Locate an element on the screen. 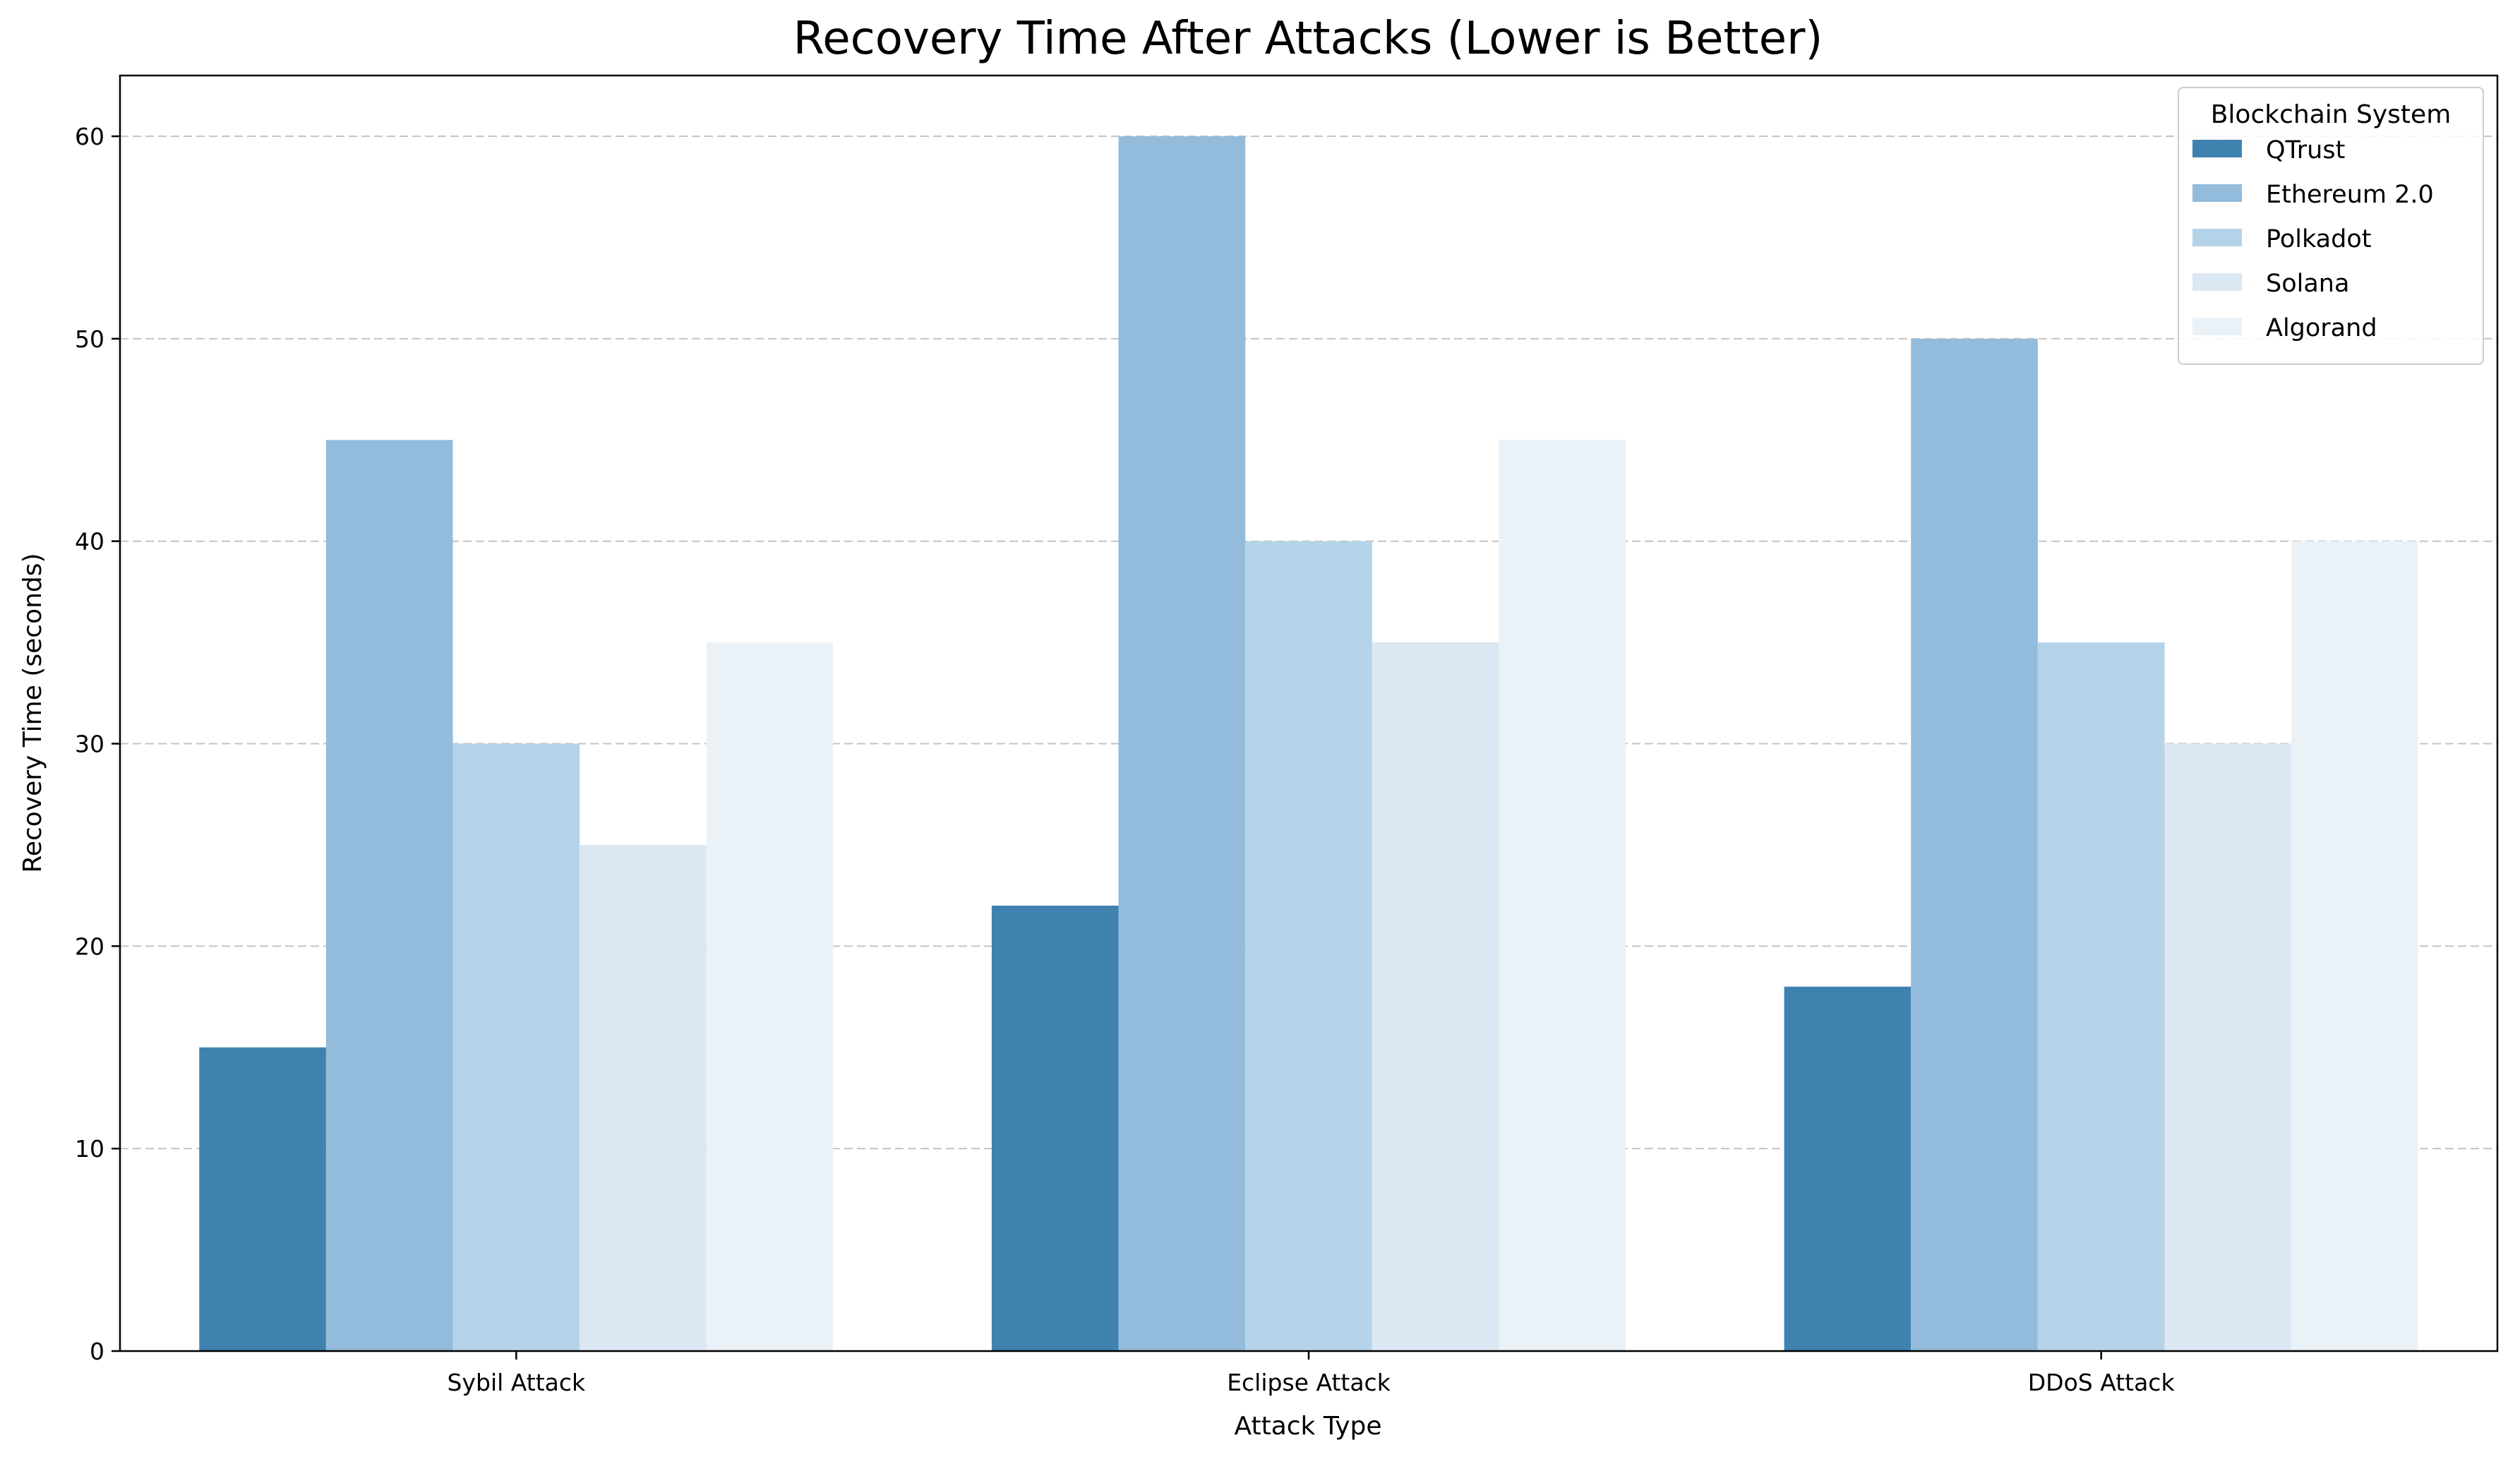  y-tick-label: 40 is located at coordinates (90, 542).